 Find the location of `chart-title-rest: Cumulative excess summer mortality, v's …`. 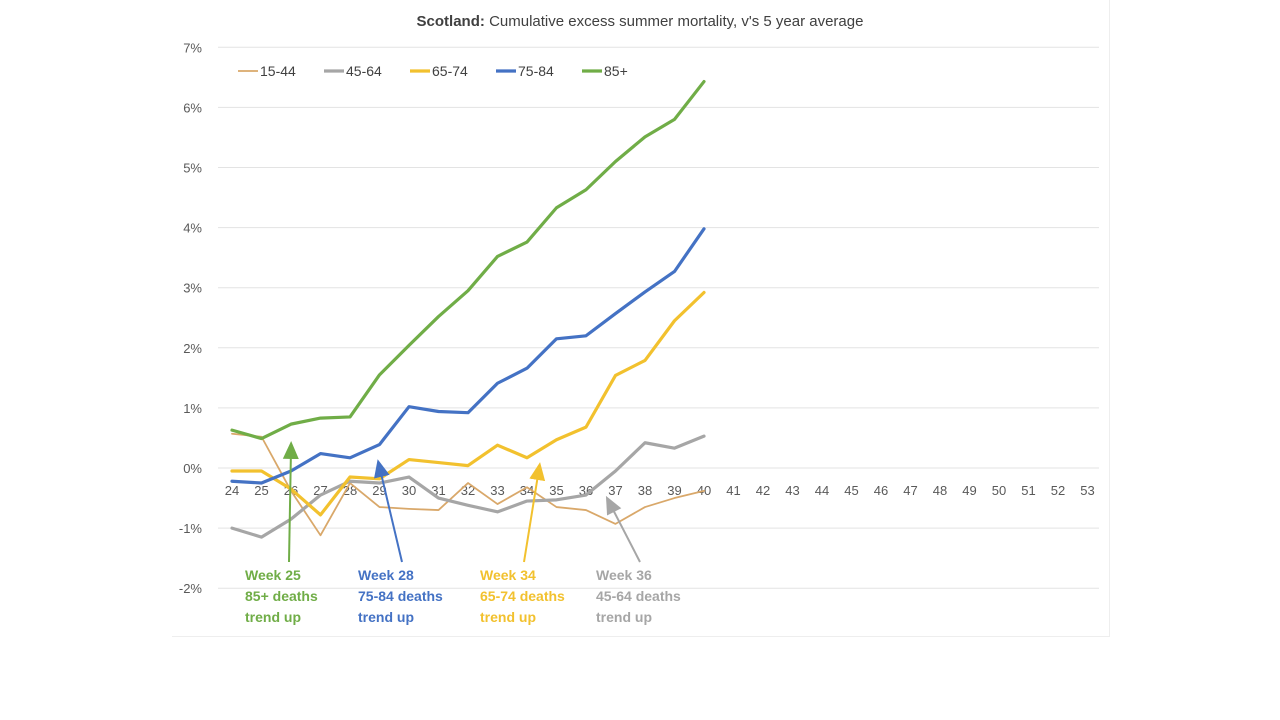

chart-title-rest: Cumulative excess summer mortality, v's … is located at coordinates (676, 21).